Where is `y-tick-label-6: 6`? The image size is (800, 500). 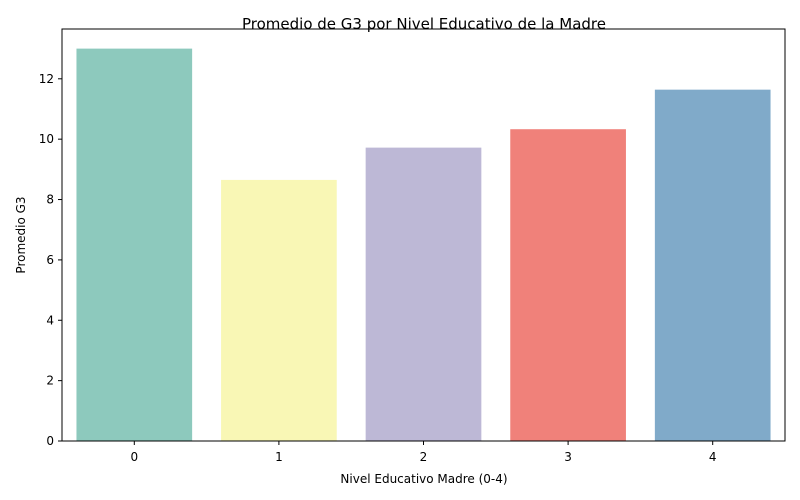
y-tick-label-6: 6 is located at coordinates (50, 260).